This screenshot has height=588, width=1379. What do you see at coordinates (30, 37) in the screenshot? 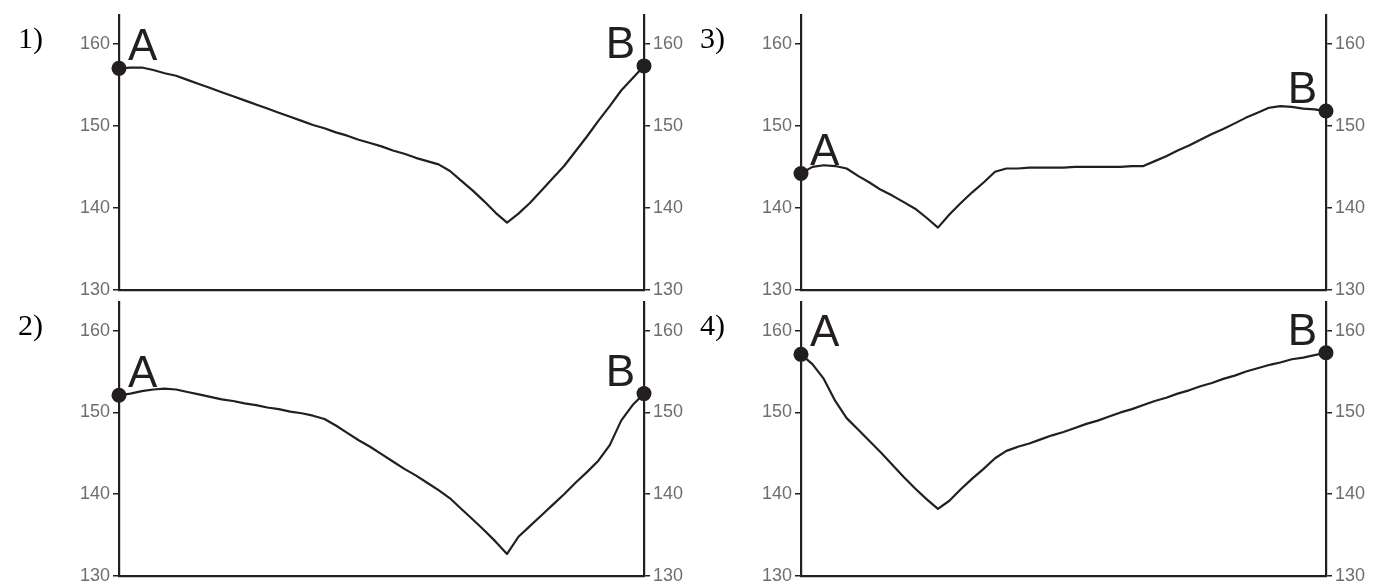
I see `chart-title: 1)` at bounding box center [30, 37].